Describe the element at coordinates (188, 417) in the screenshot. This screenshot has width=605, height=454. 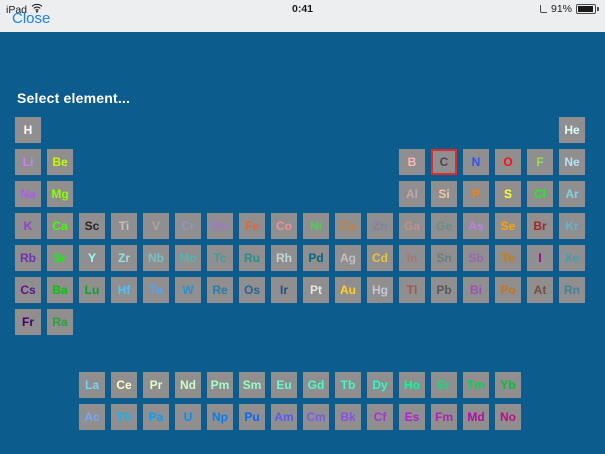
I see `element-u: U` at that location.